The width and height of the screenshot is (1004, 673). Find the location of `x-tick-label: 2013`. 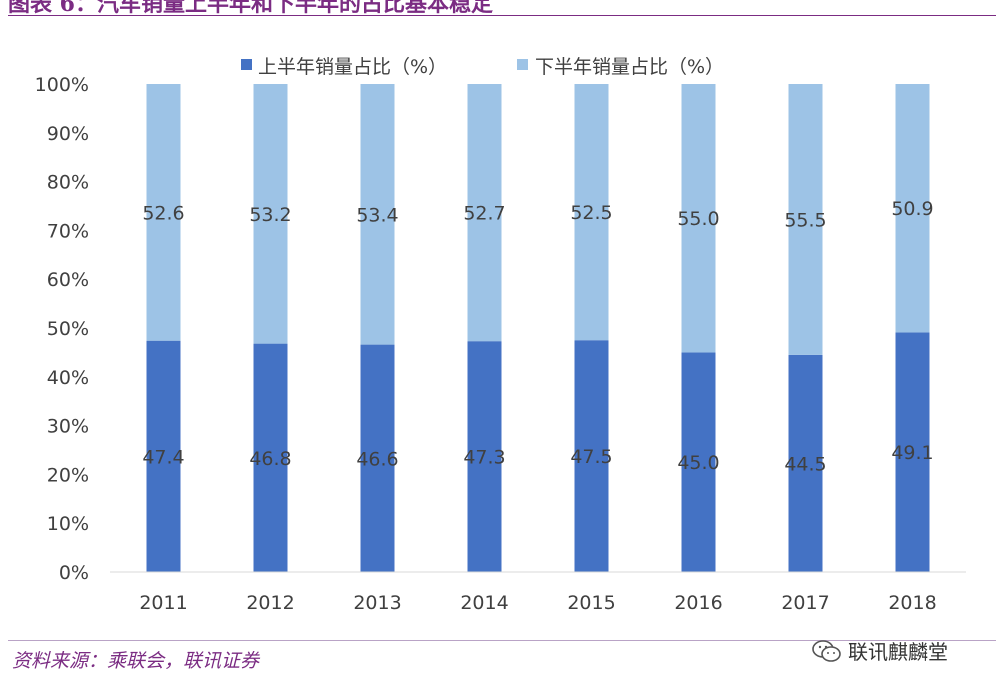

x-tick-label: 2013 is located at coordinates (377, 603).